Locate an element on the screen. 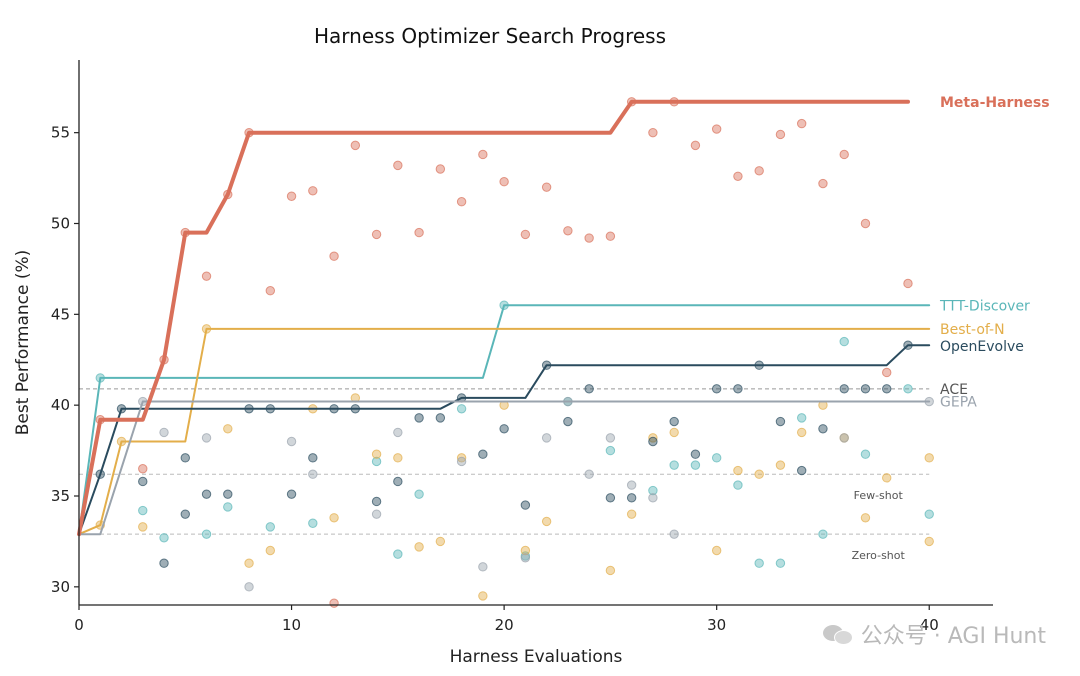 This screenshot has width=1080, height=676. y-tick-label-40: 40 is located at coordinates (60, 405).